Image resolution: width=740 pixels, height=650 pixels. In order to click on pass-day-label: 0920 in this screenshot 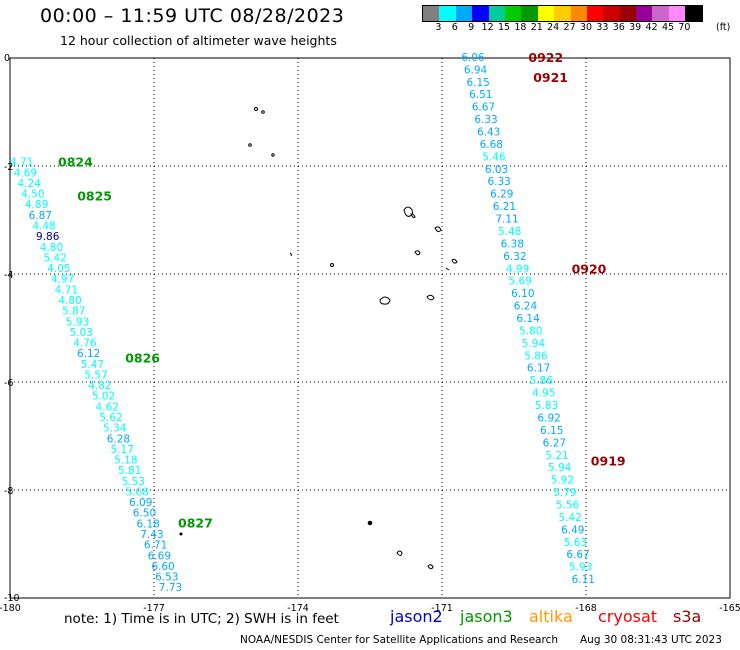, I will do `click(589, 269)`.